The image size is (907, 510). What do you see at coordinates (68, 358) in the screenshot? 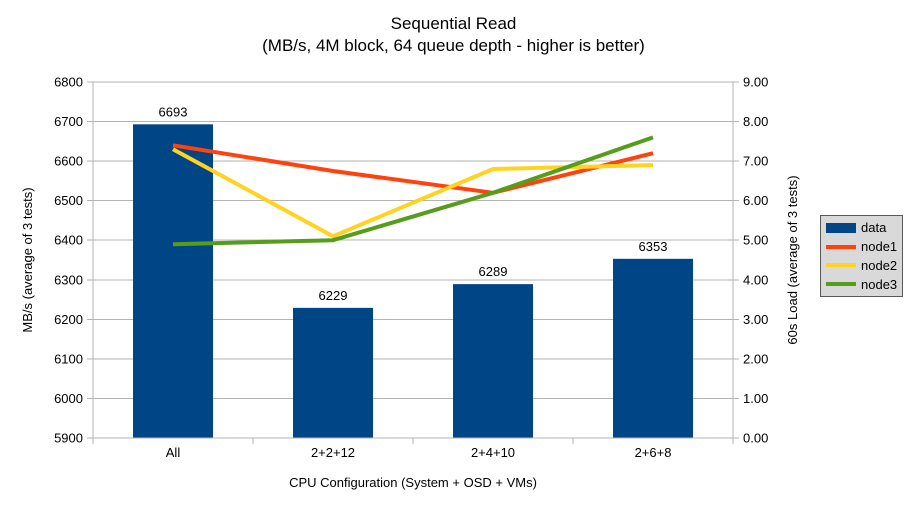
I see `left-axis-tick-label: 6100` at bounding box center [68, 358].